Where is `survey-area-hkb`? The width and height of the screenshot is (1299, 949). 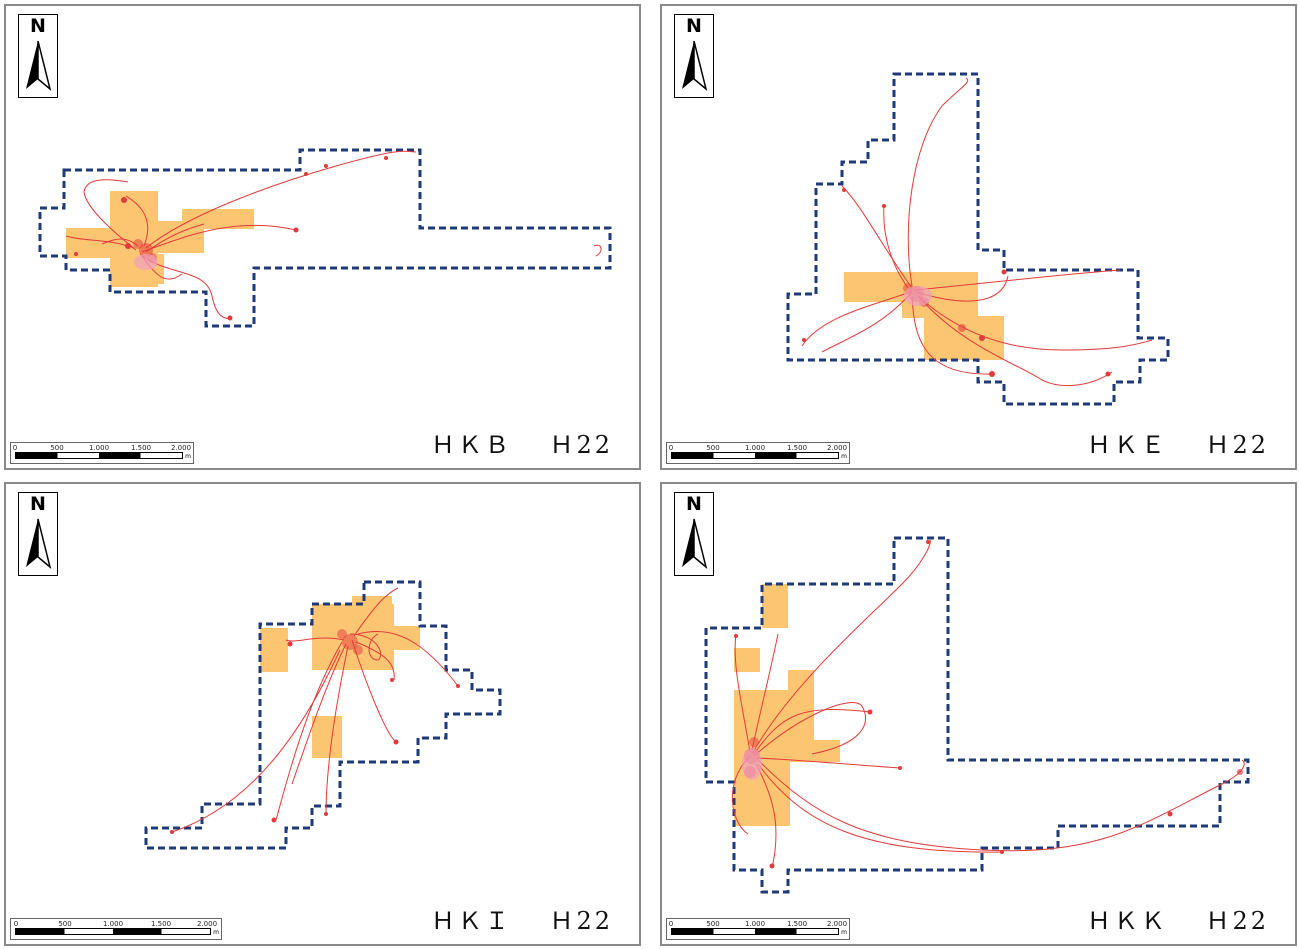 survey-area-hkb is located at coordinates (160, 239).